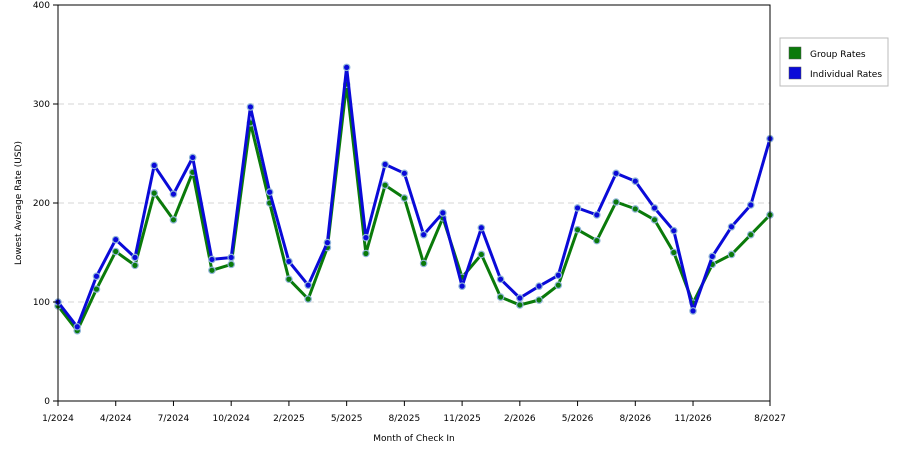 Image resolution: width=900 pixels, height=450 pixels. I want to click on x-tick-label: 10/2024, so click(231, 419).